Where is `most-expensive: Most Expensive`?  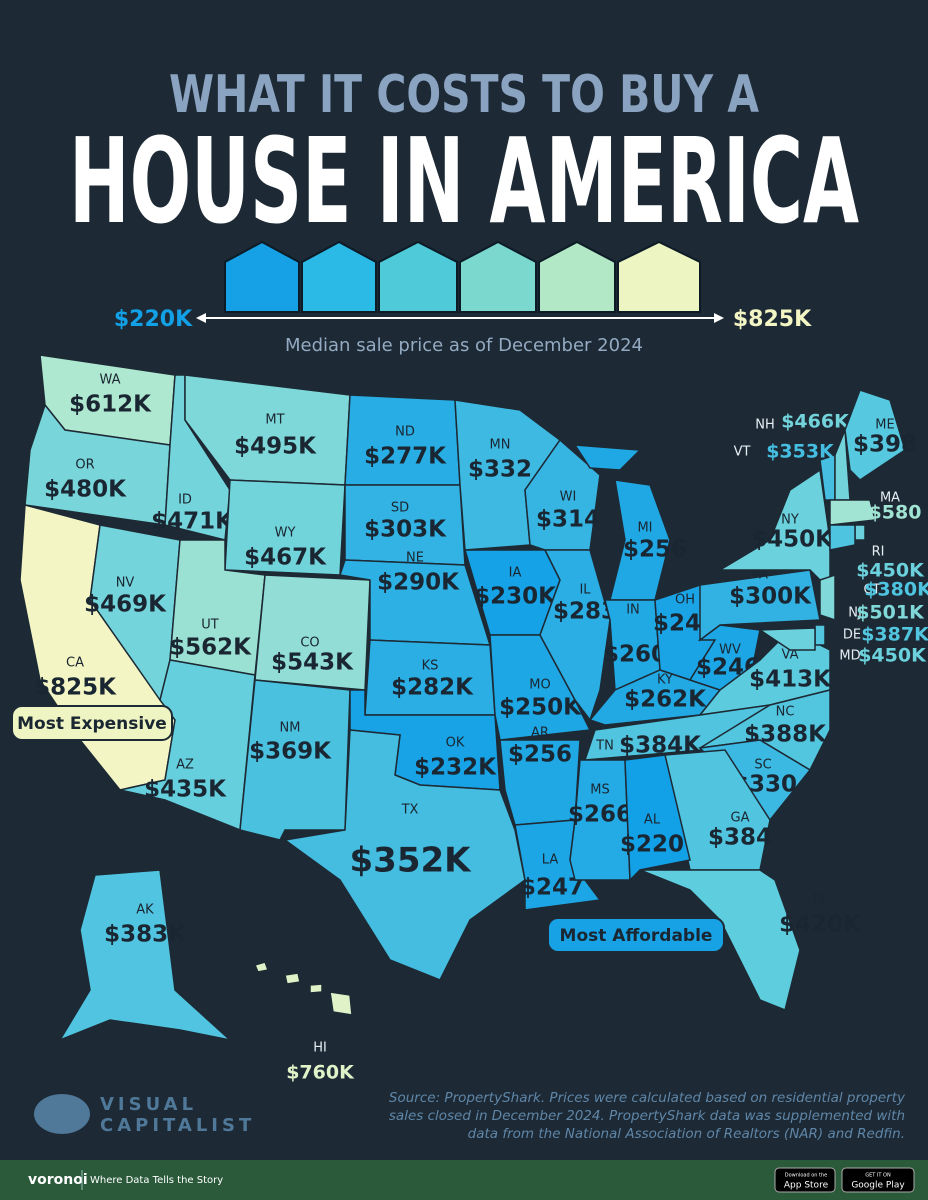
most-expensive: Most Expensive is located at coordinates (92, 724).